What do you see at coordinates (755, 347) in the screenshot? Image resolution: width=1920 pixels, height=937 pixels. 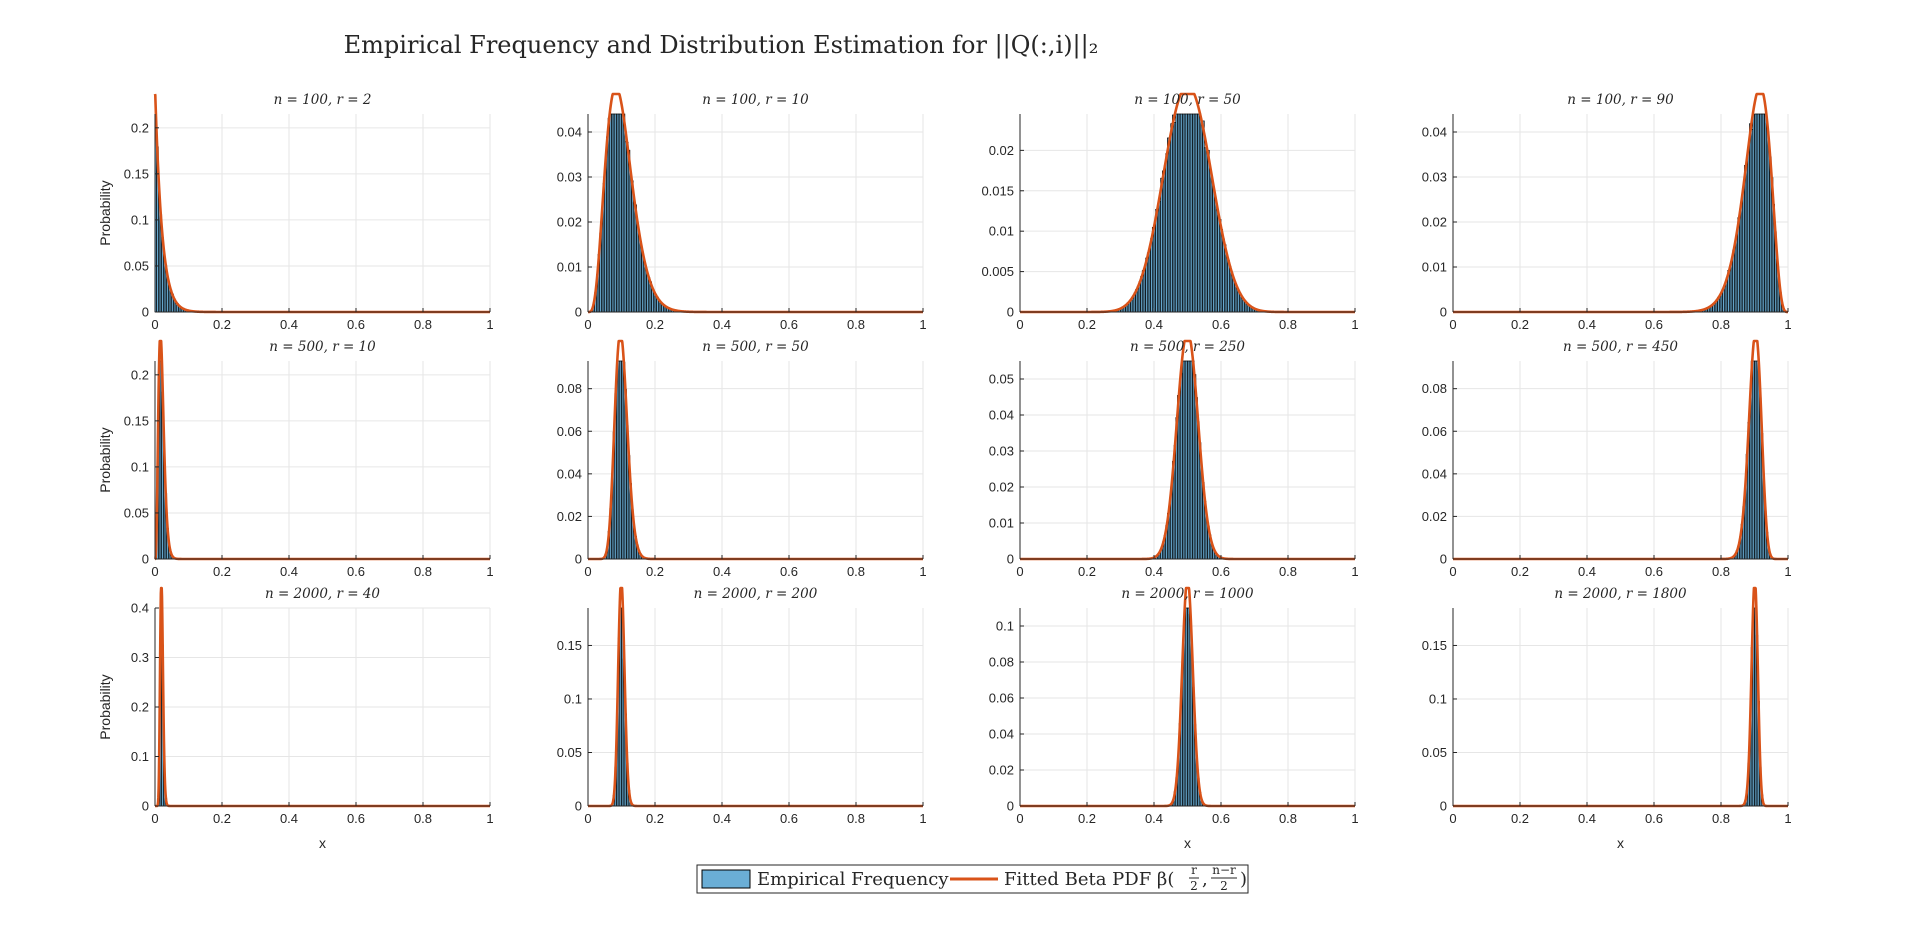 I see `subplot-title: n = 500, r = 50` at bounding box center [755, 347].